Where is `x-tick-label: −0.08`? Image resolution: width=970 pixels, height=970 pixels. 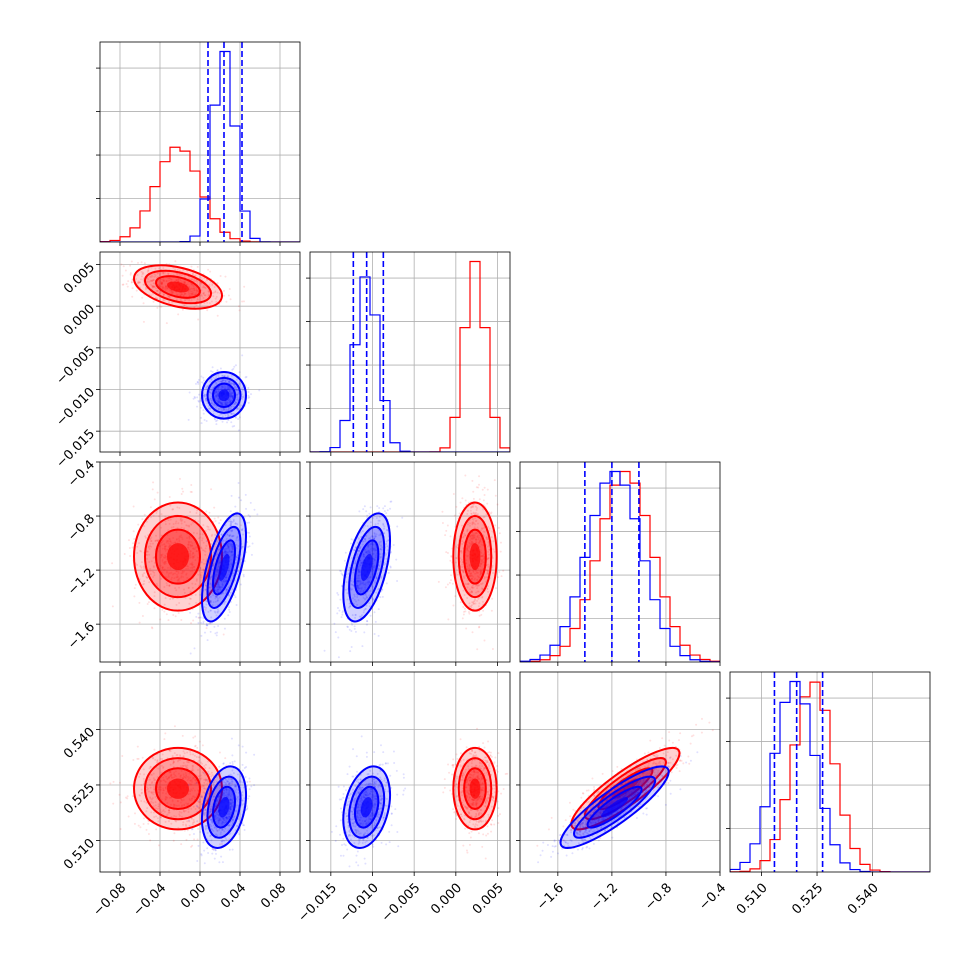 x-tick-label: −0.08 is located at coordinates (109, 900).